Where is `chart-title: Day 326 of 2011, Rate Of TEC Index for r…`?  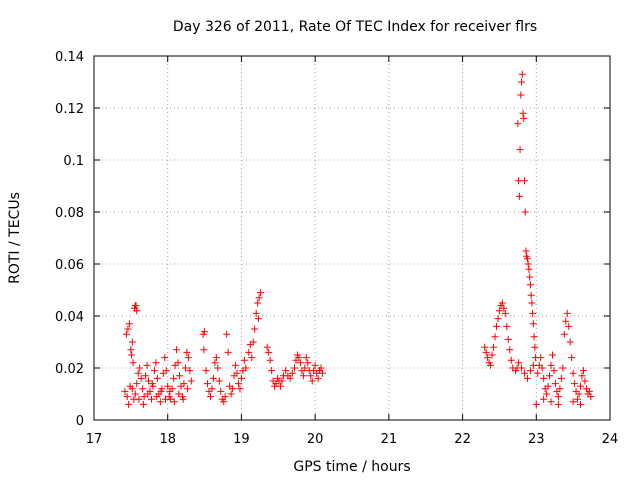
chart-title: Day 326 of 2011, Rate Of TEC Index for r… is located at coordinates (355, 27).